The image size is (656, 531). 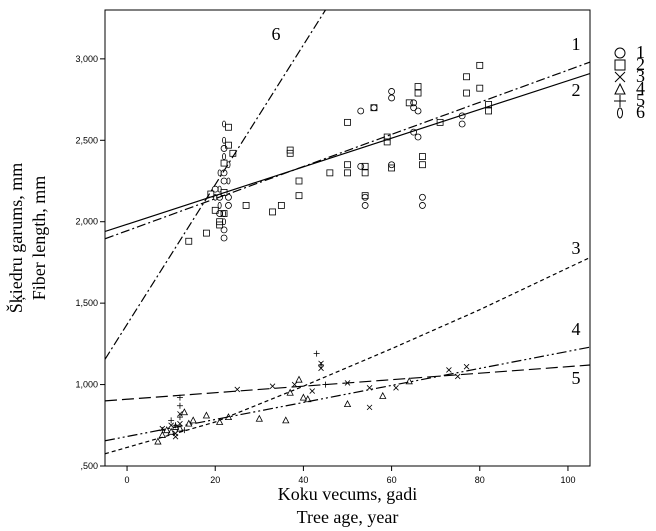 I want to click on x-tick-label: 40, so click(x=303, y=480).